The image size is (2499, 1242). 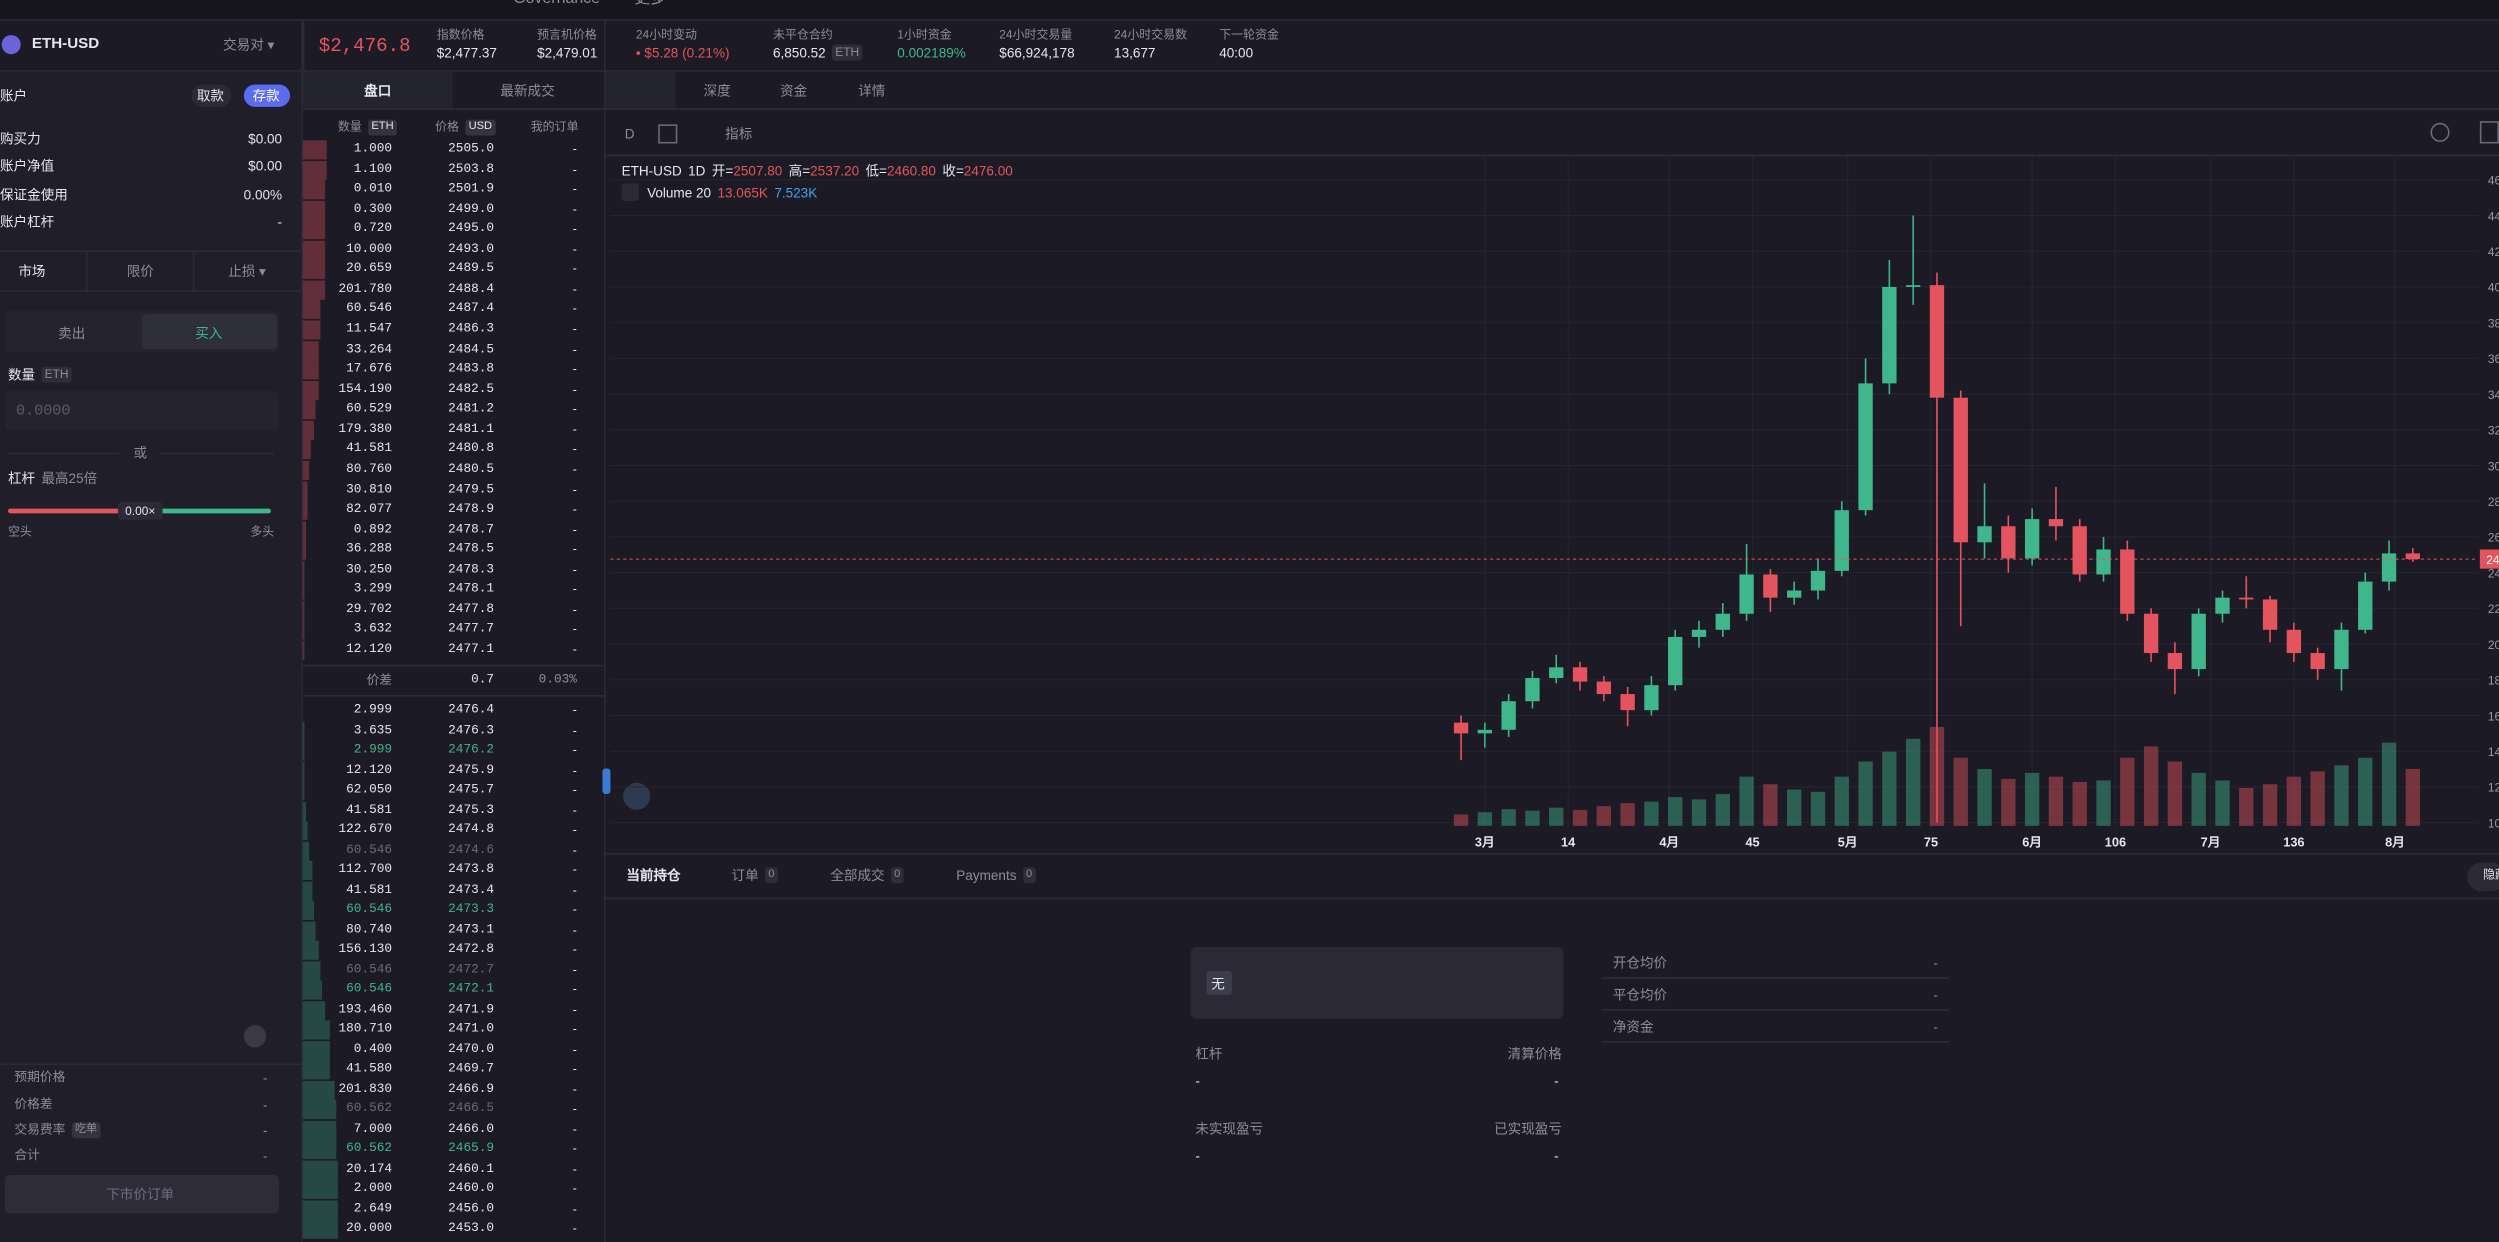 I want to click on summary-value: -, so click(x=265, y=1155).